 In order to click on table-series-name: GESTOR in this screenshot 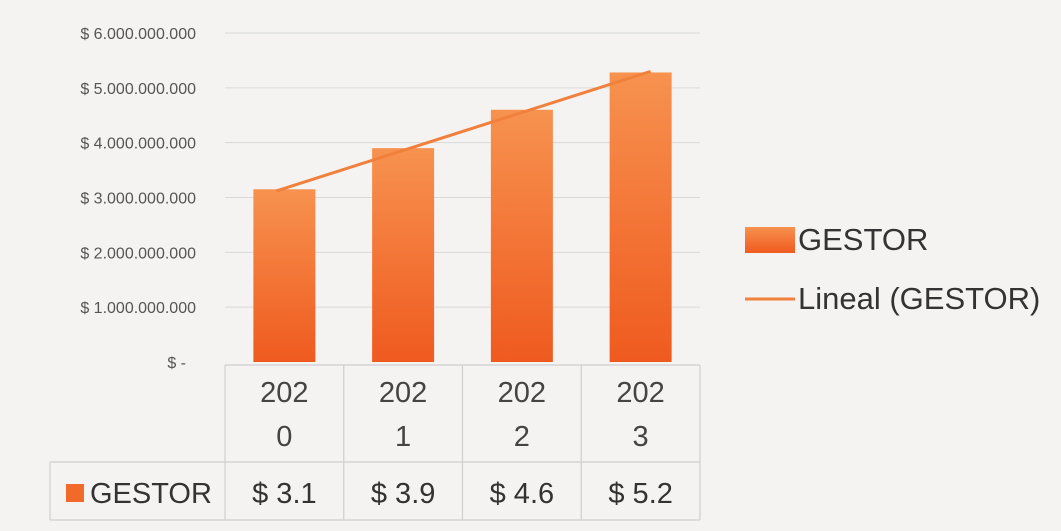, I will do `click(151, 494)`.